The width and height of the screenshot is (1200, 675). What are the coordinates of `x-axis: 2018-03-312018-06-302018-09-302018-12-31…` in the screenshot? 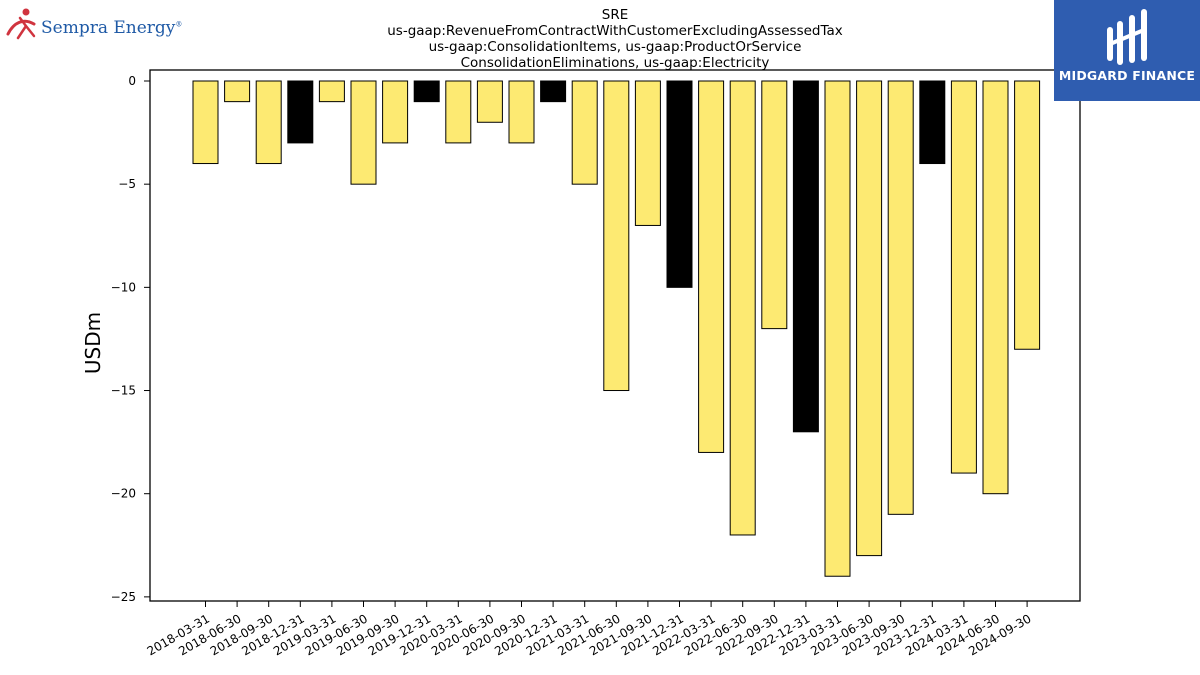 It's located at (589, 629).